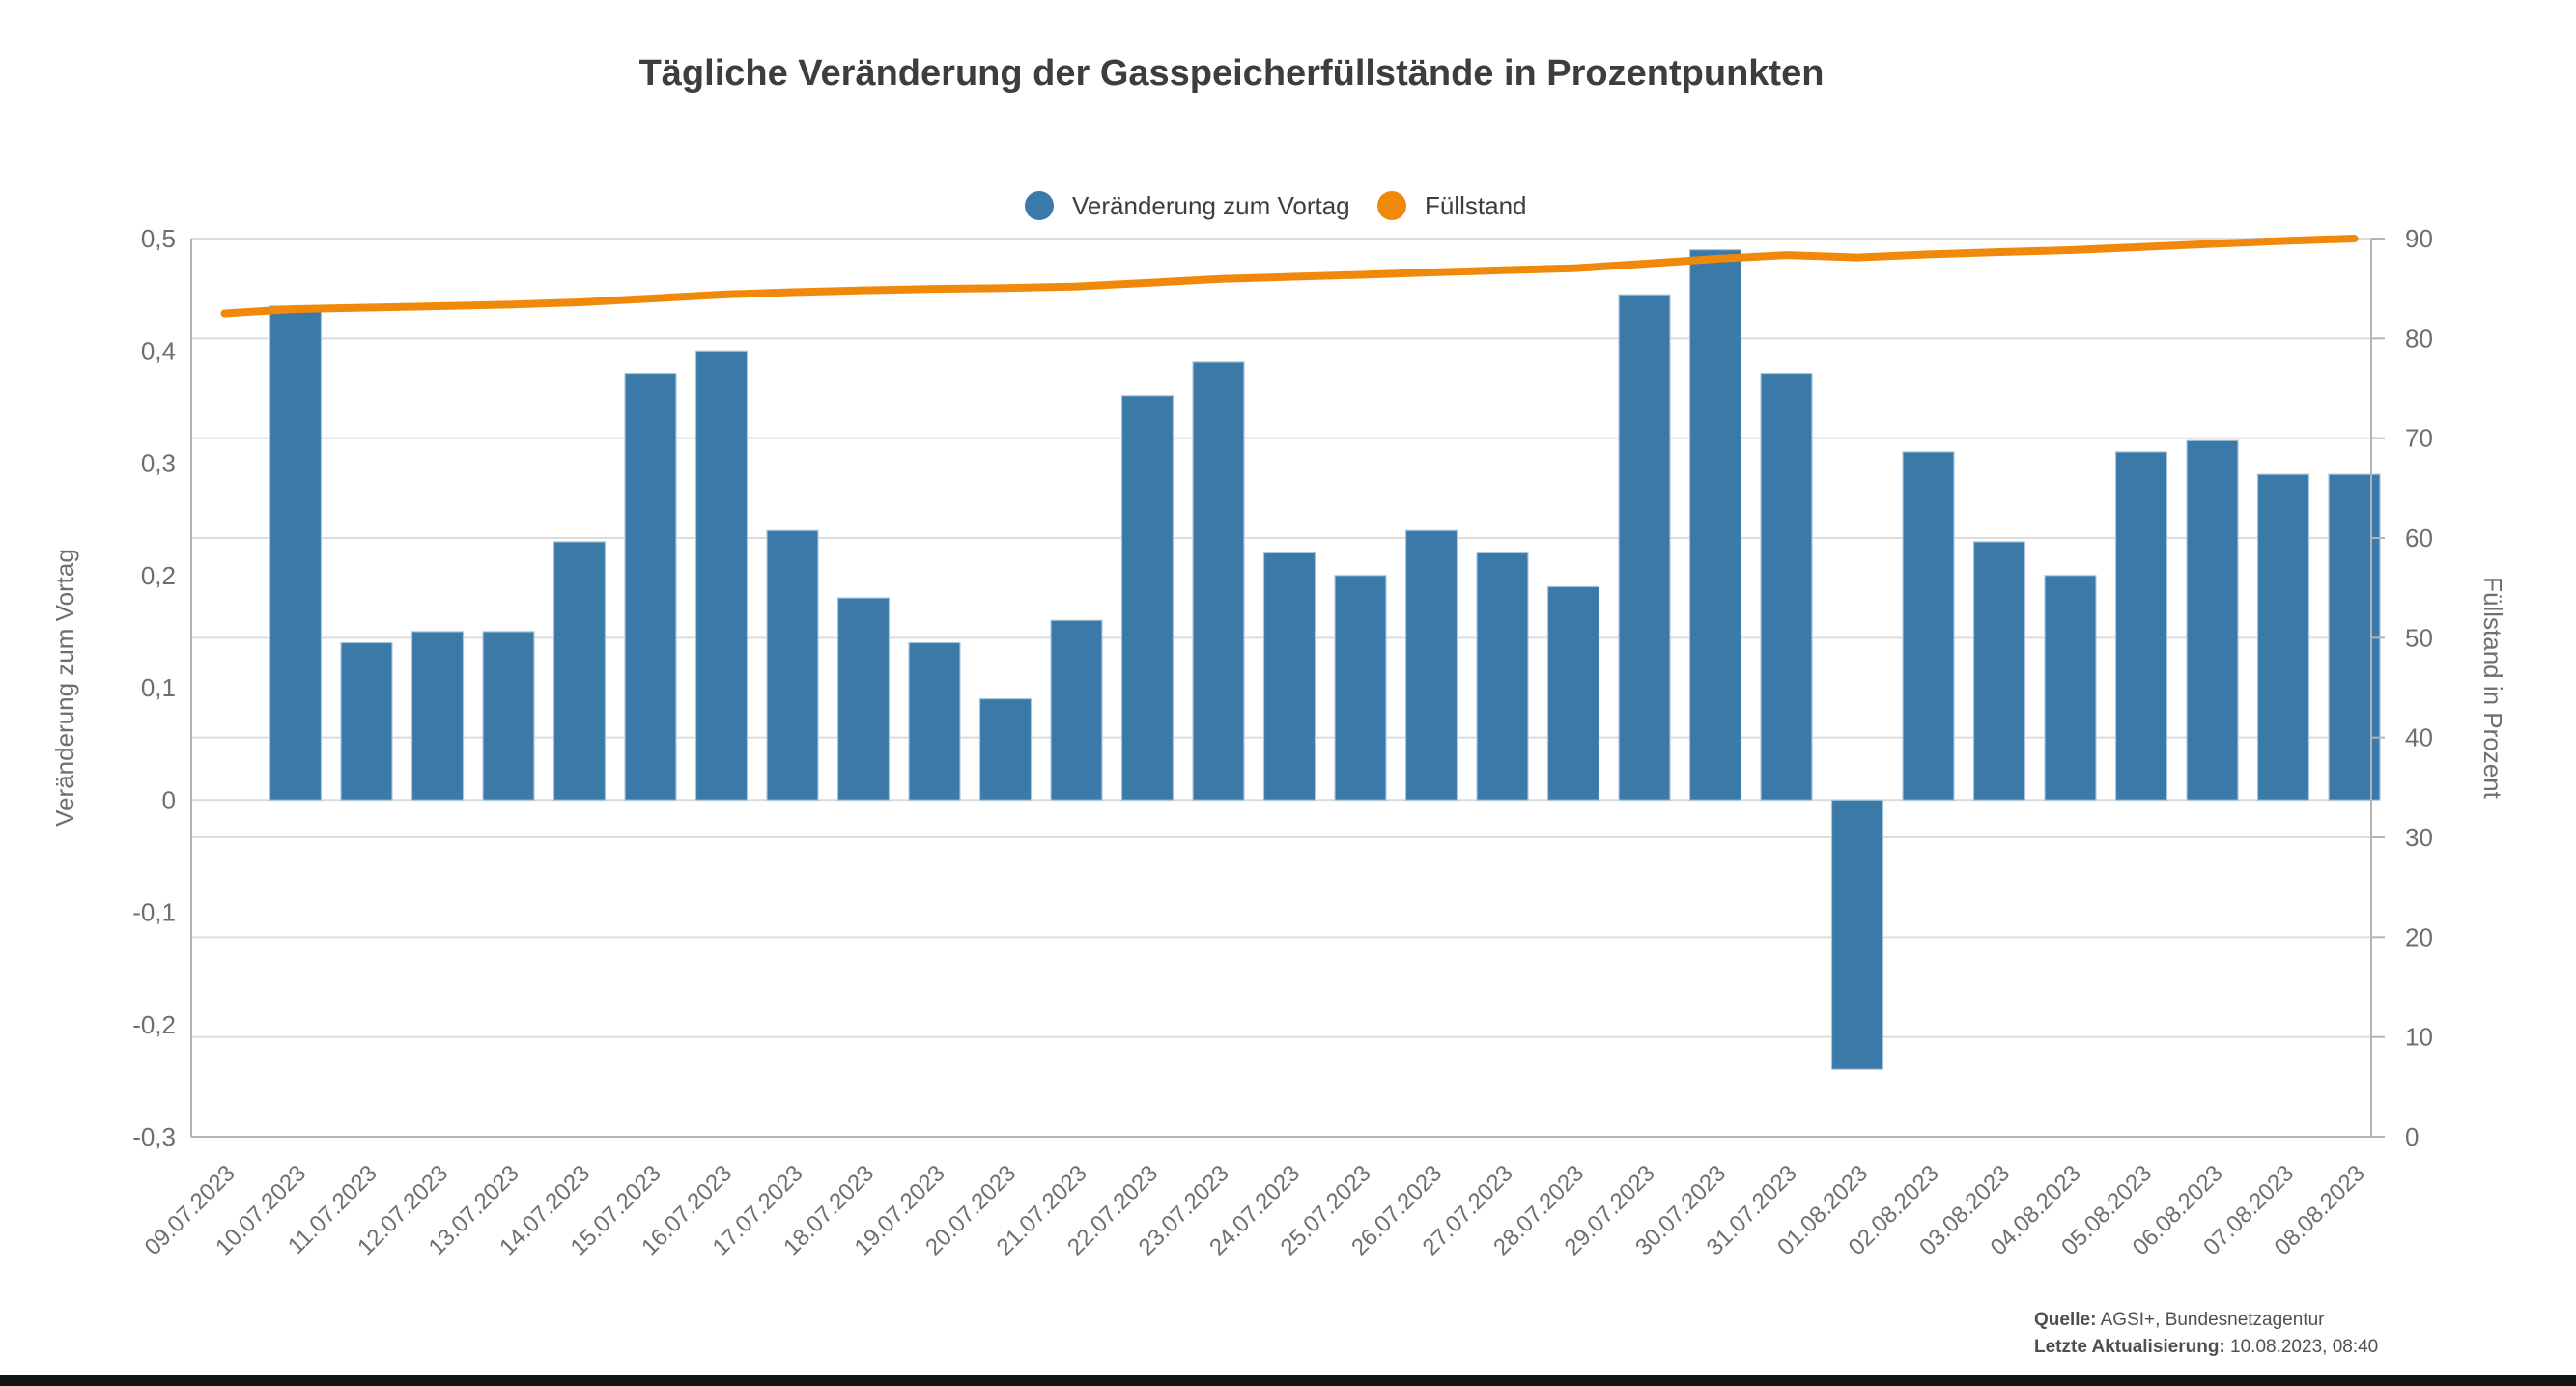 The image size is (2576, 1386). Describe the element at coordinates (2283, 637) in the screenshot. I see `bar-07.08.2023` at that location.